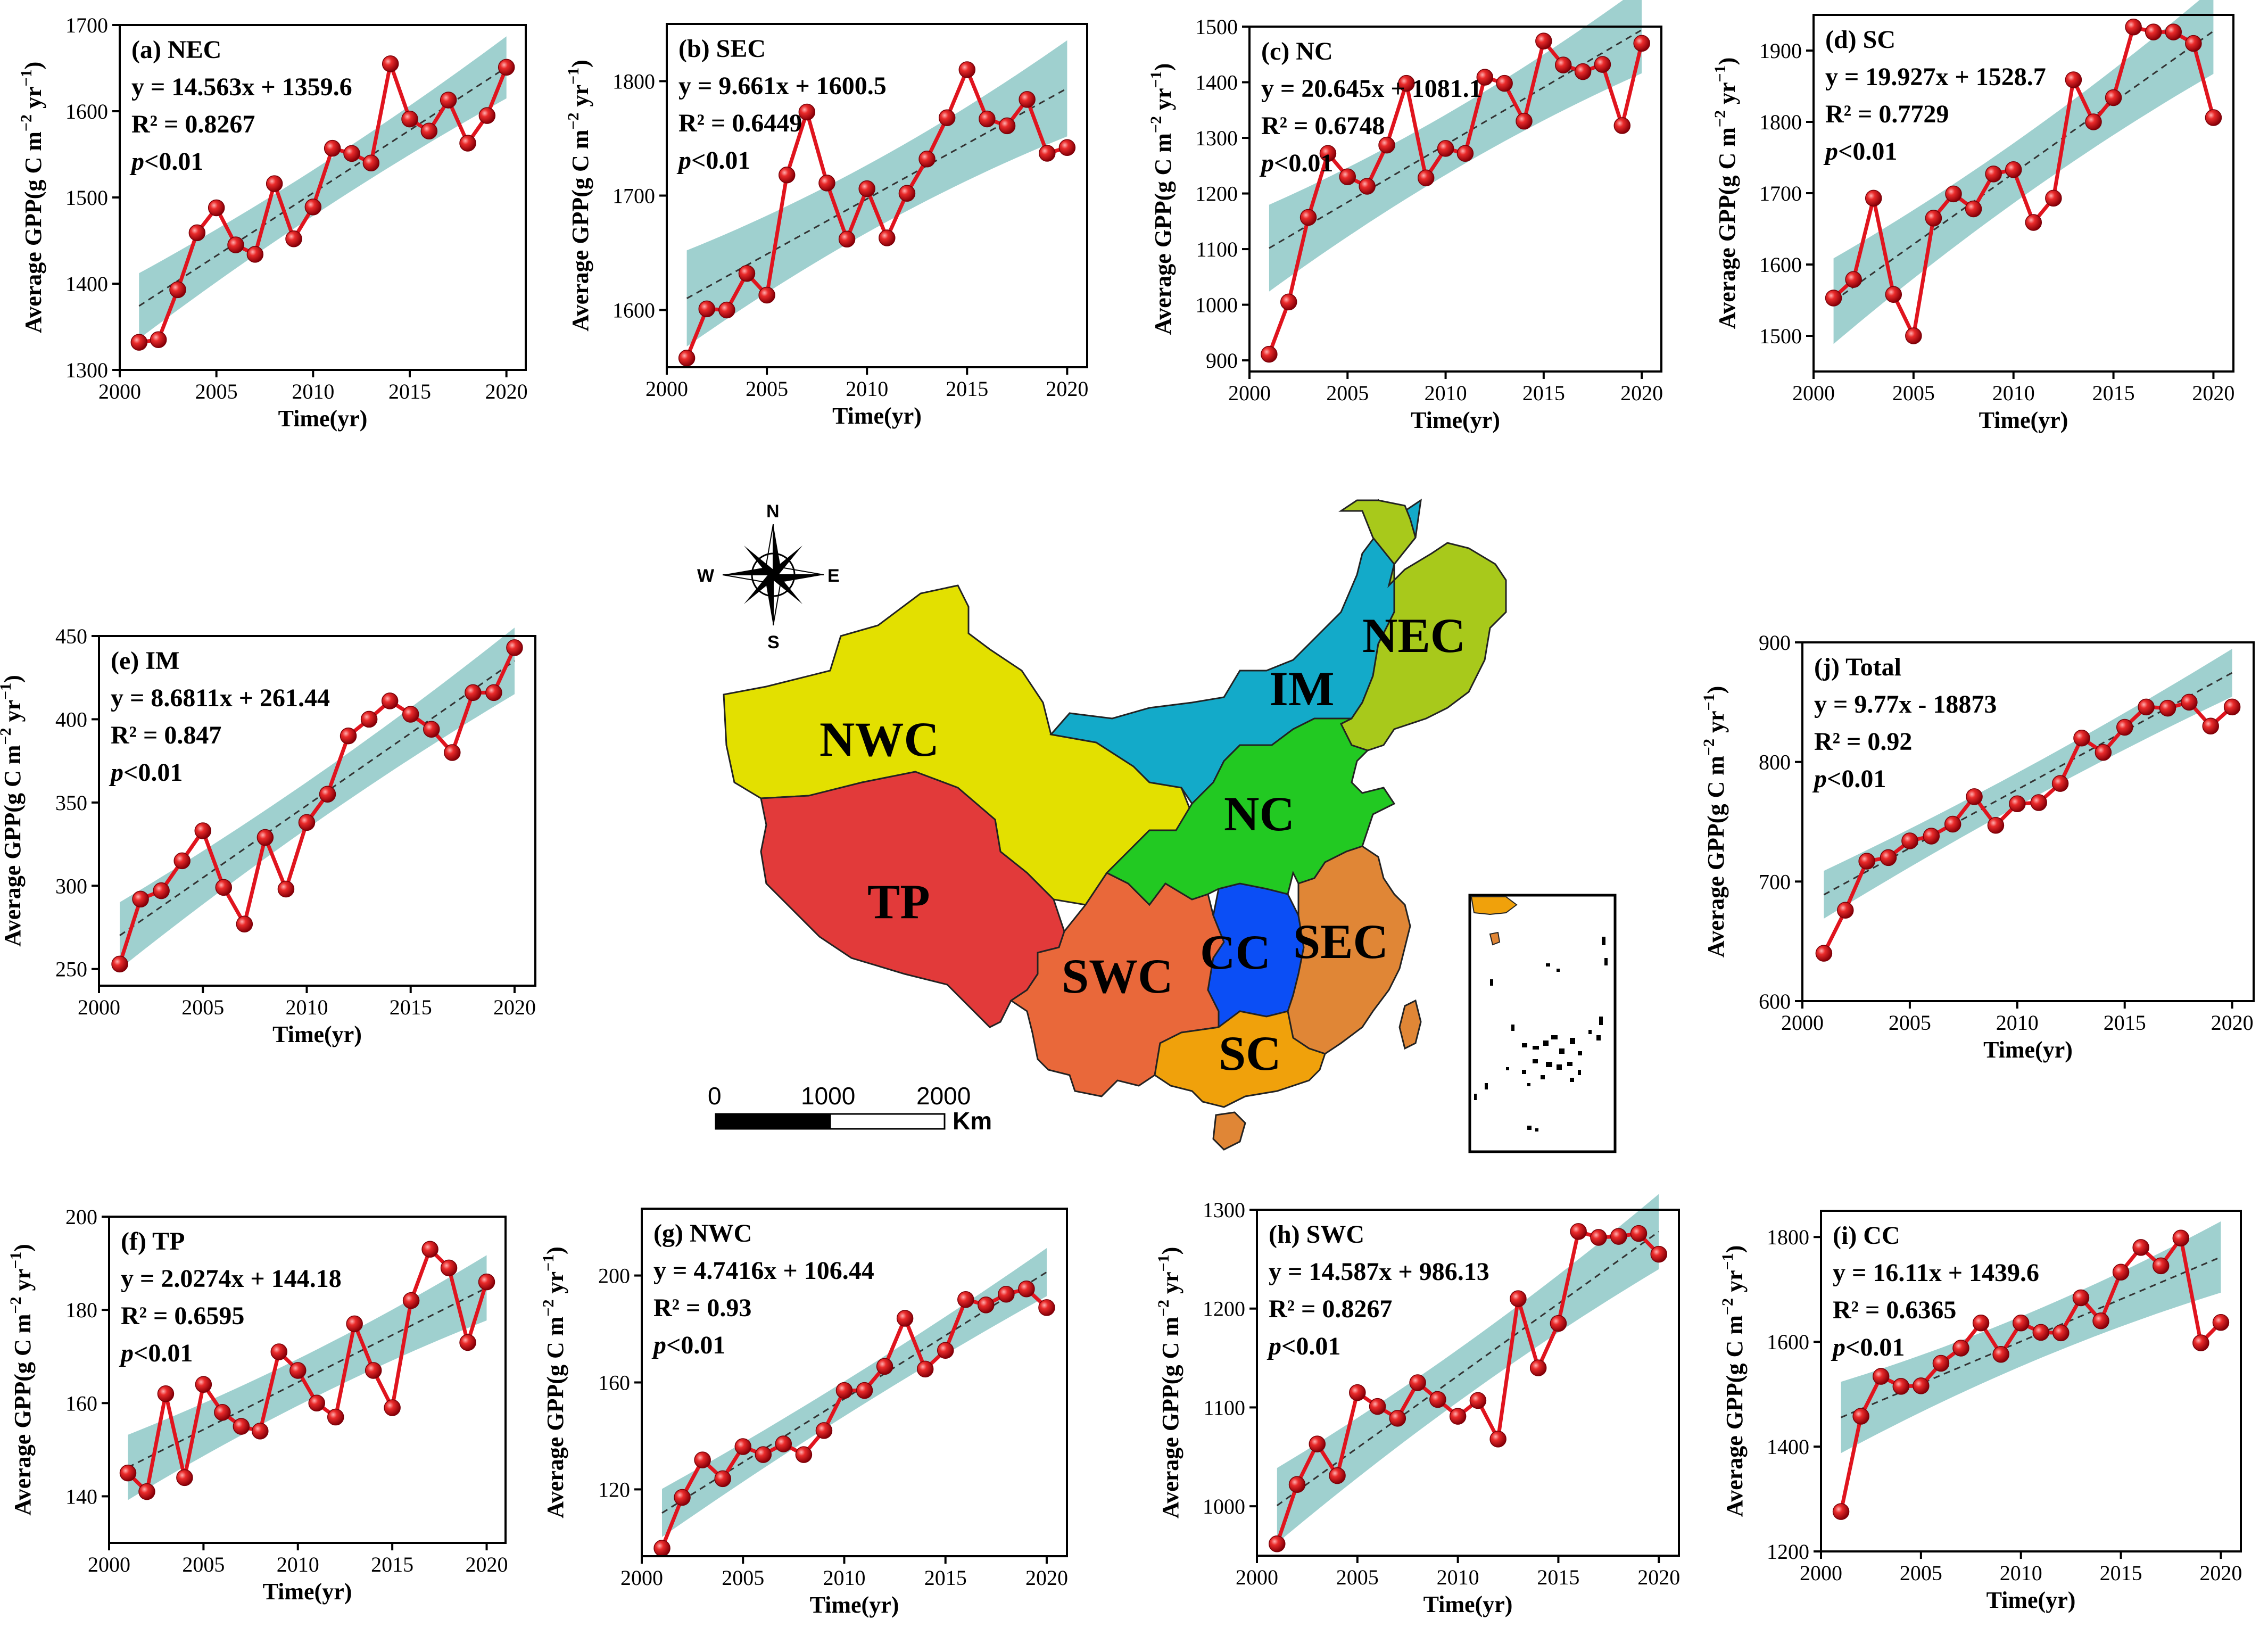  What do you see at coordinates (614, 1383) in the screenshot?
I see `y-tick-label: 160` at bounding box center [614, 1383].